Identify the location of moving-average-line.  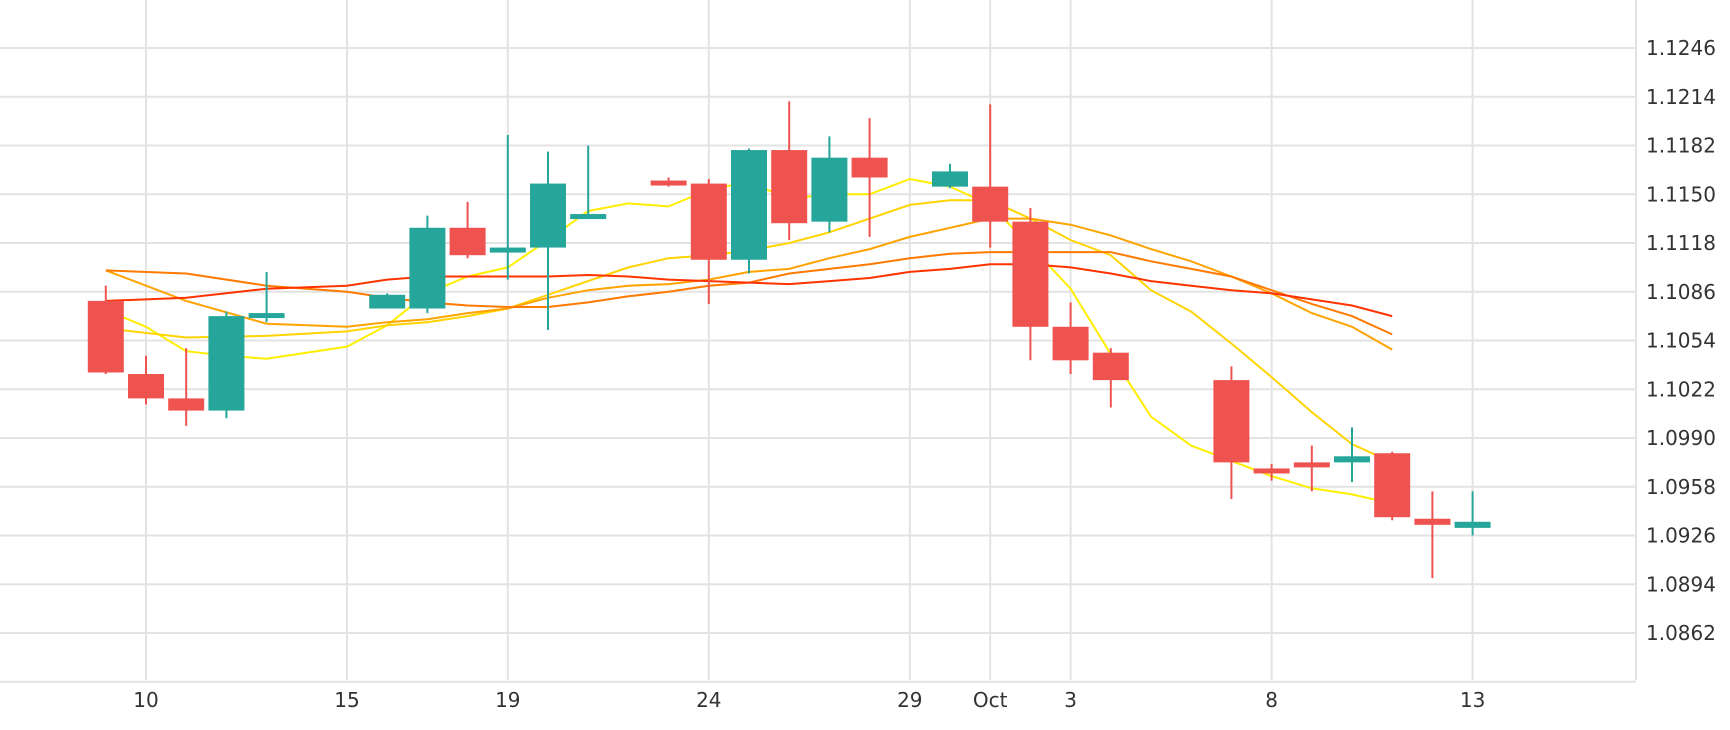
(749, 284).